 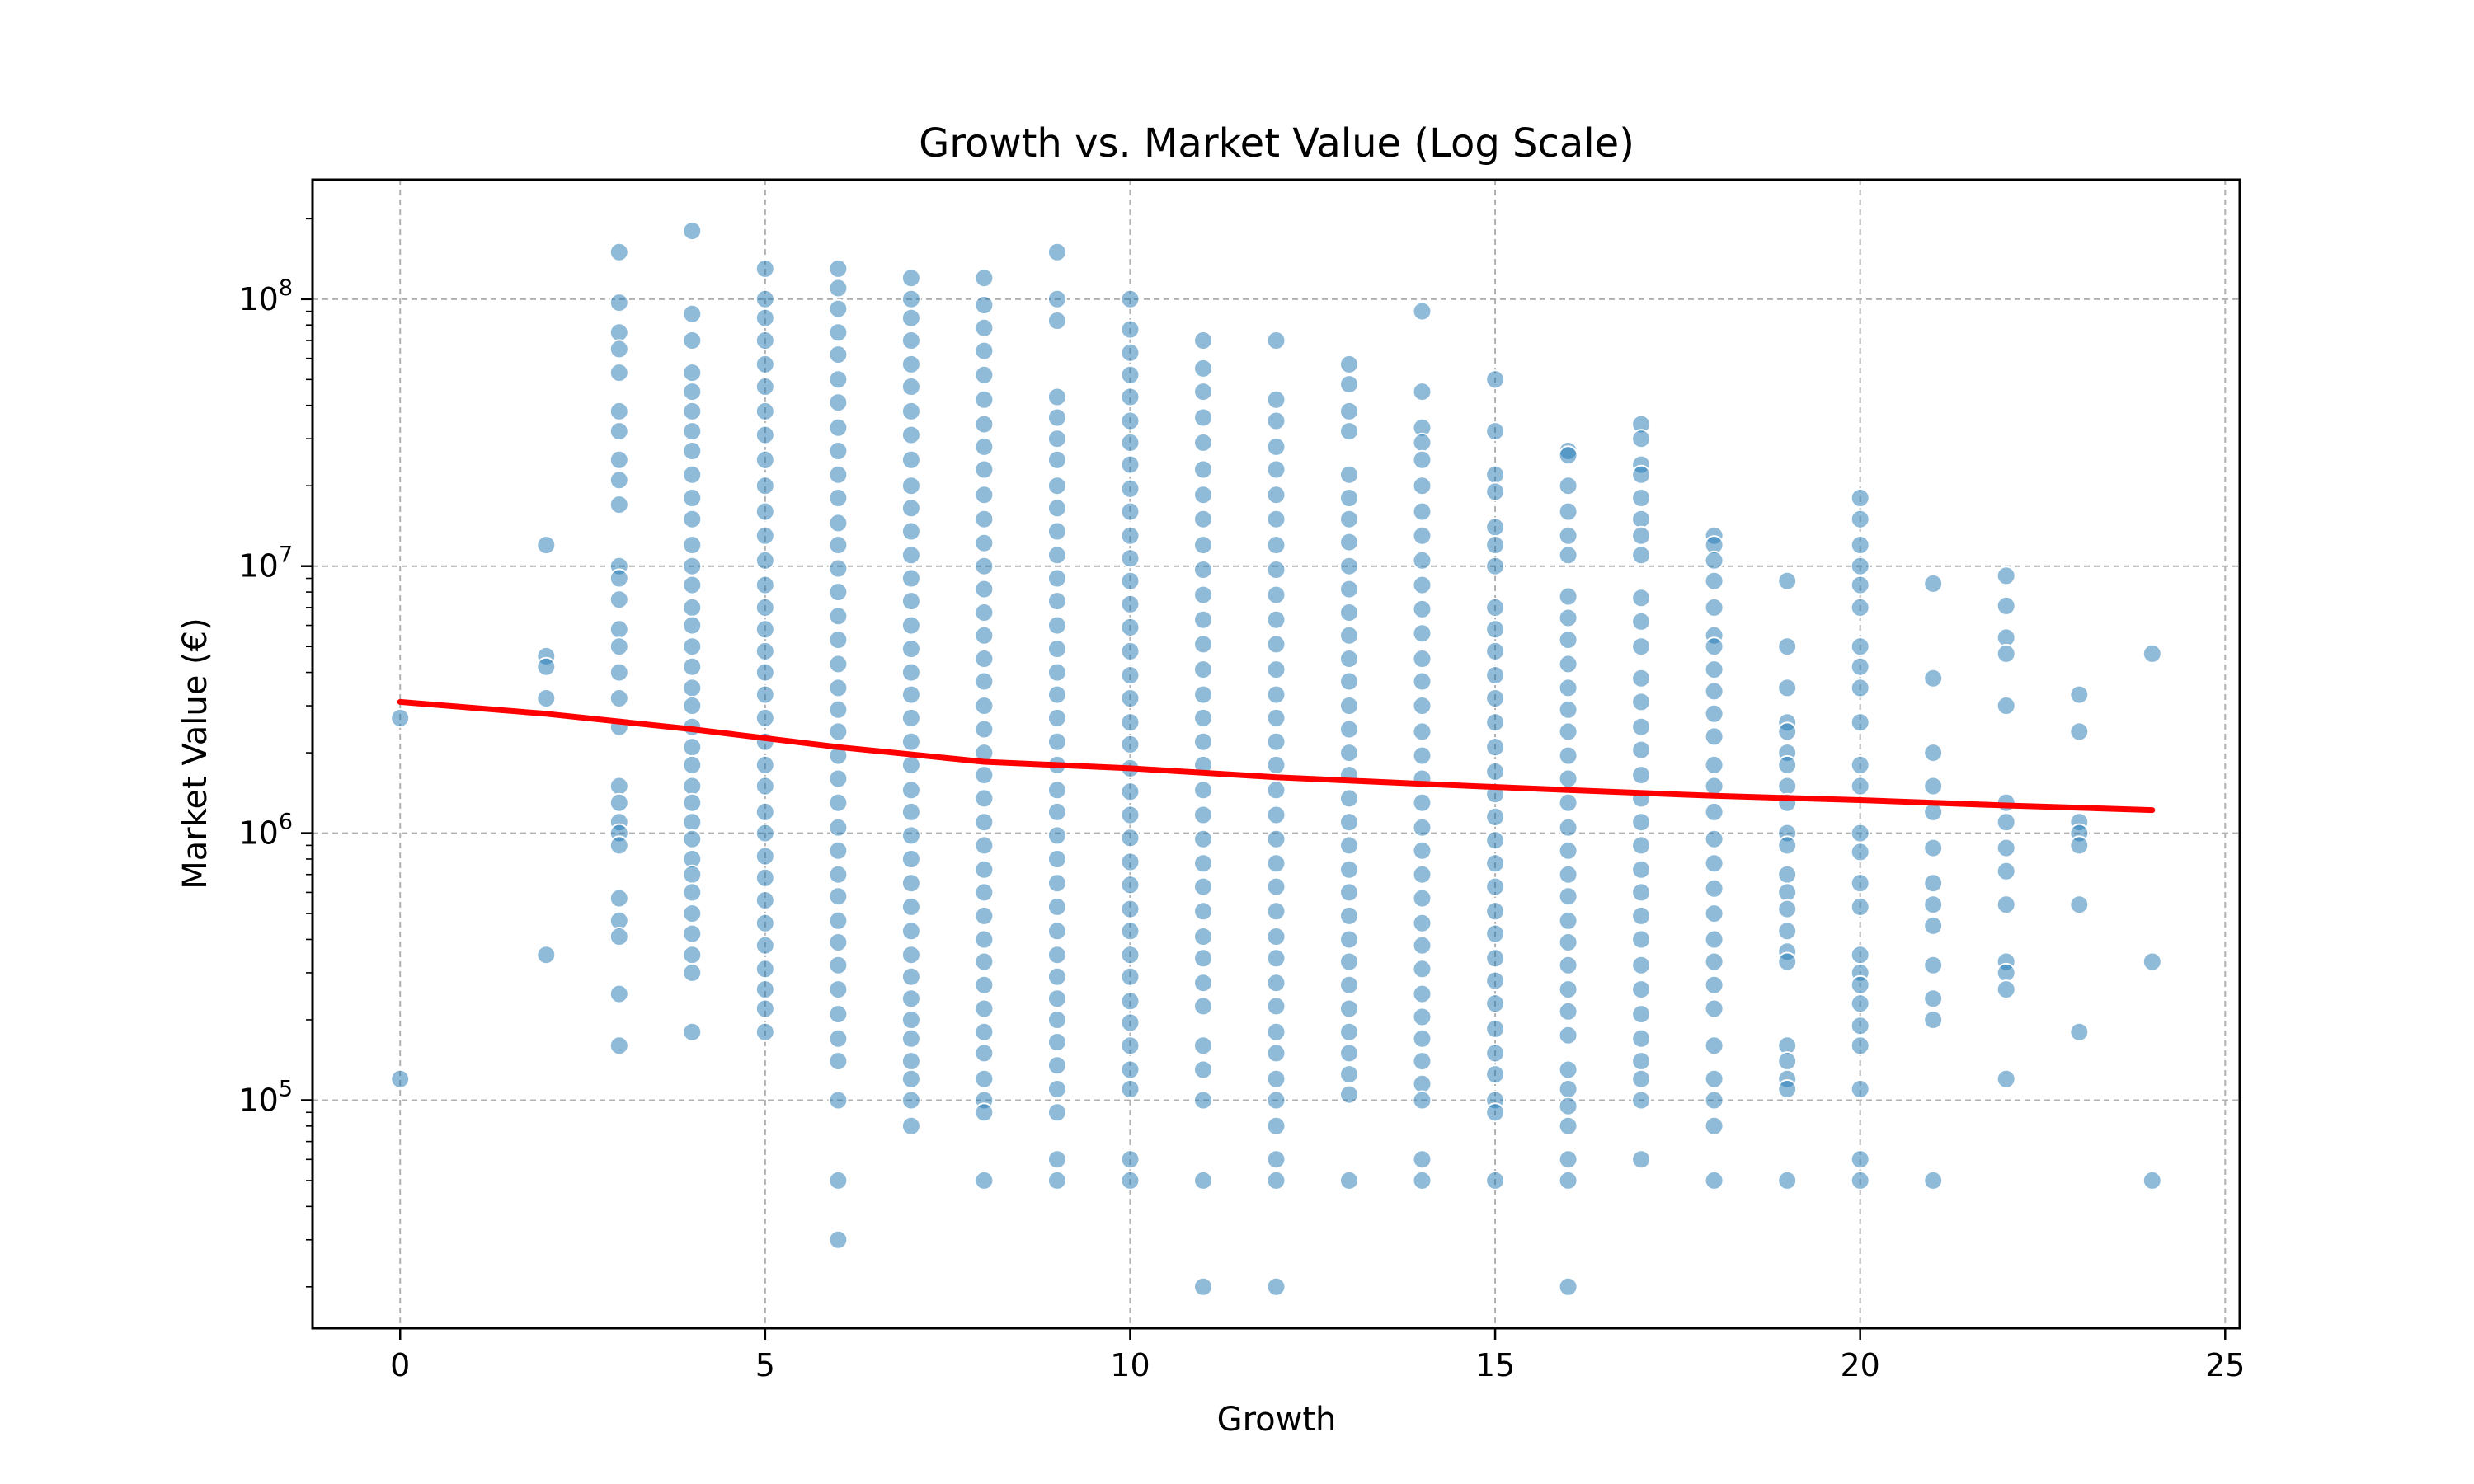 What do you see at coordinates (1860, 1365) in the screenshot?
I see `x-tick-label: 20` at bounding box center [1860, 1365].